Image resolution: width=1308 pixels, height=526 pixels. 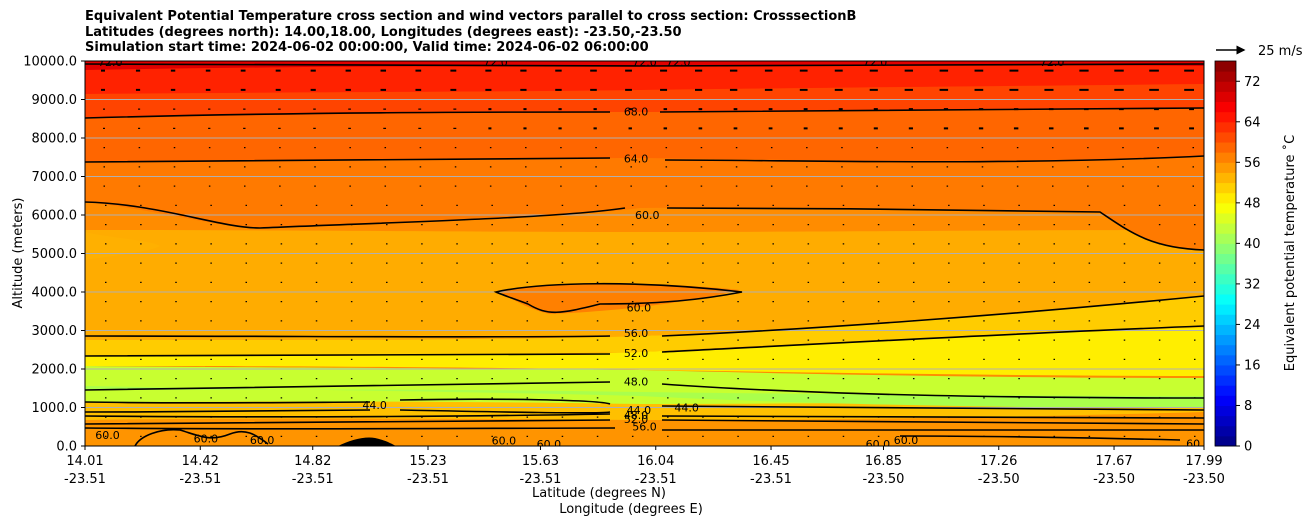 What do you see at coordinates (636, 415) in the screenshot?
I see `contour-label: 48.0` at bounding box center [636, 415].